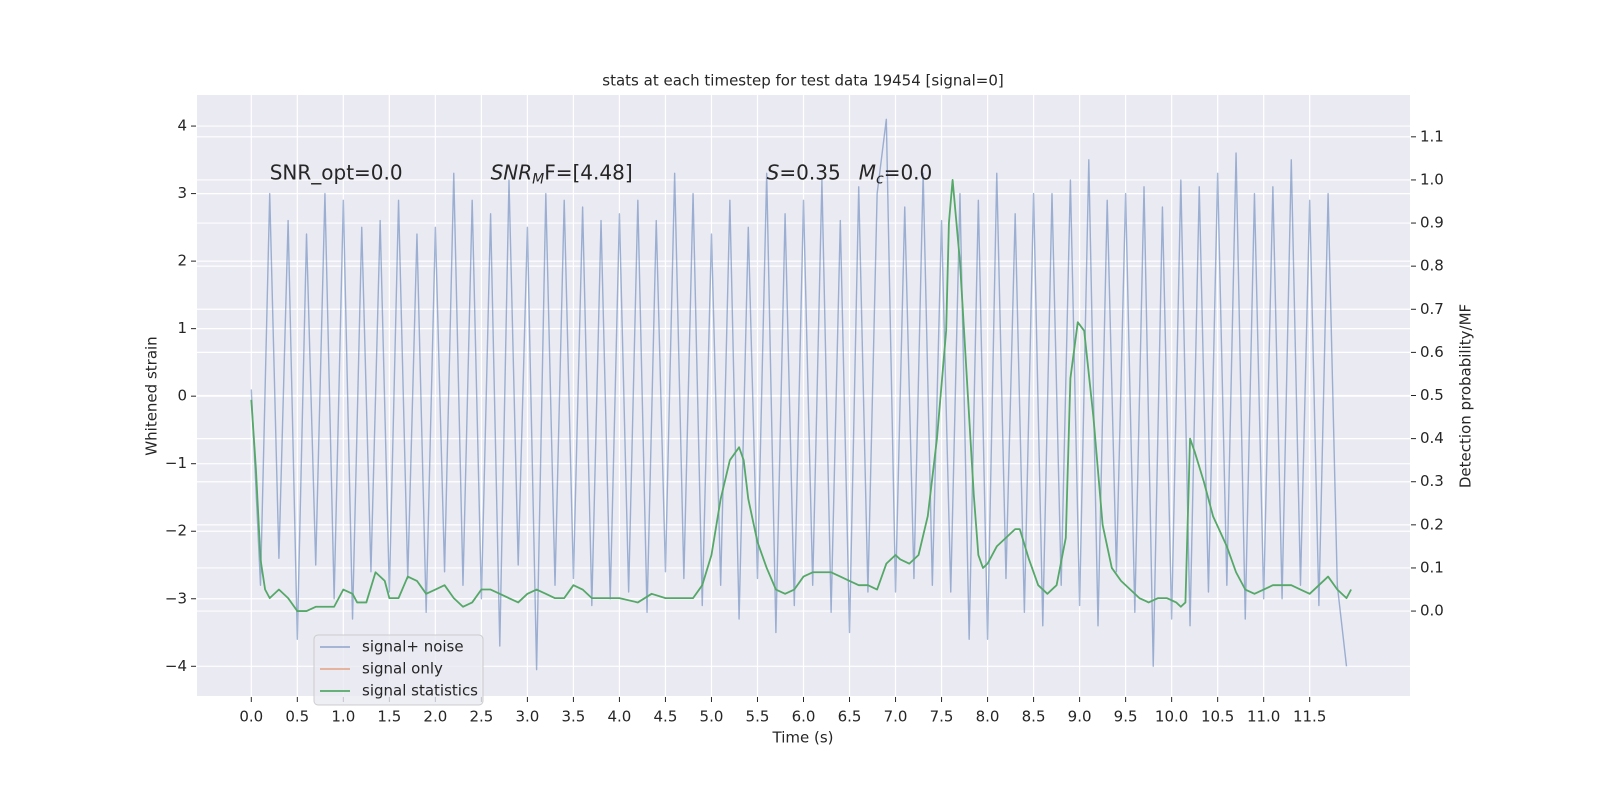 The image size is (1600, 800). Describe the element at coordinates (1309, 717) in the screenshot. I see `x-tick-label: 11.5` at that location.